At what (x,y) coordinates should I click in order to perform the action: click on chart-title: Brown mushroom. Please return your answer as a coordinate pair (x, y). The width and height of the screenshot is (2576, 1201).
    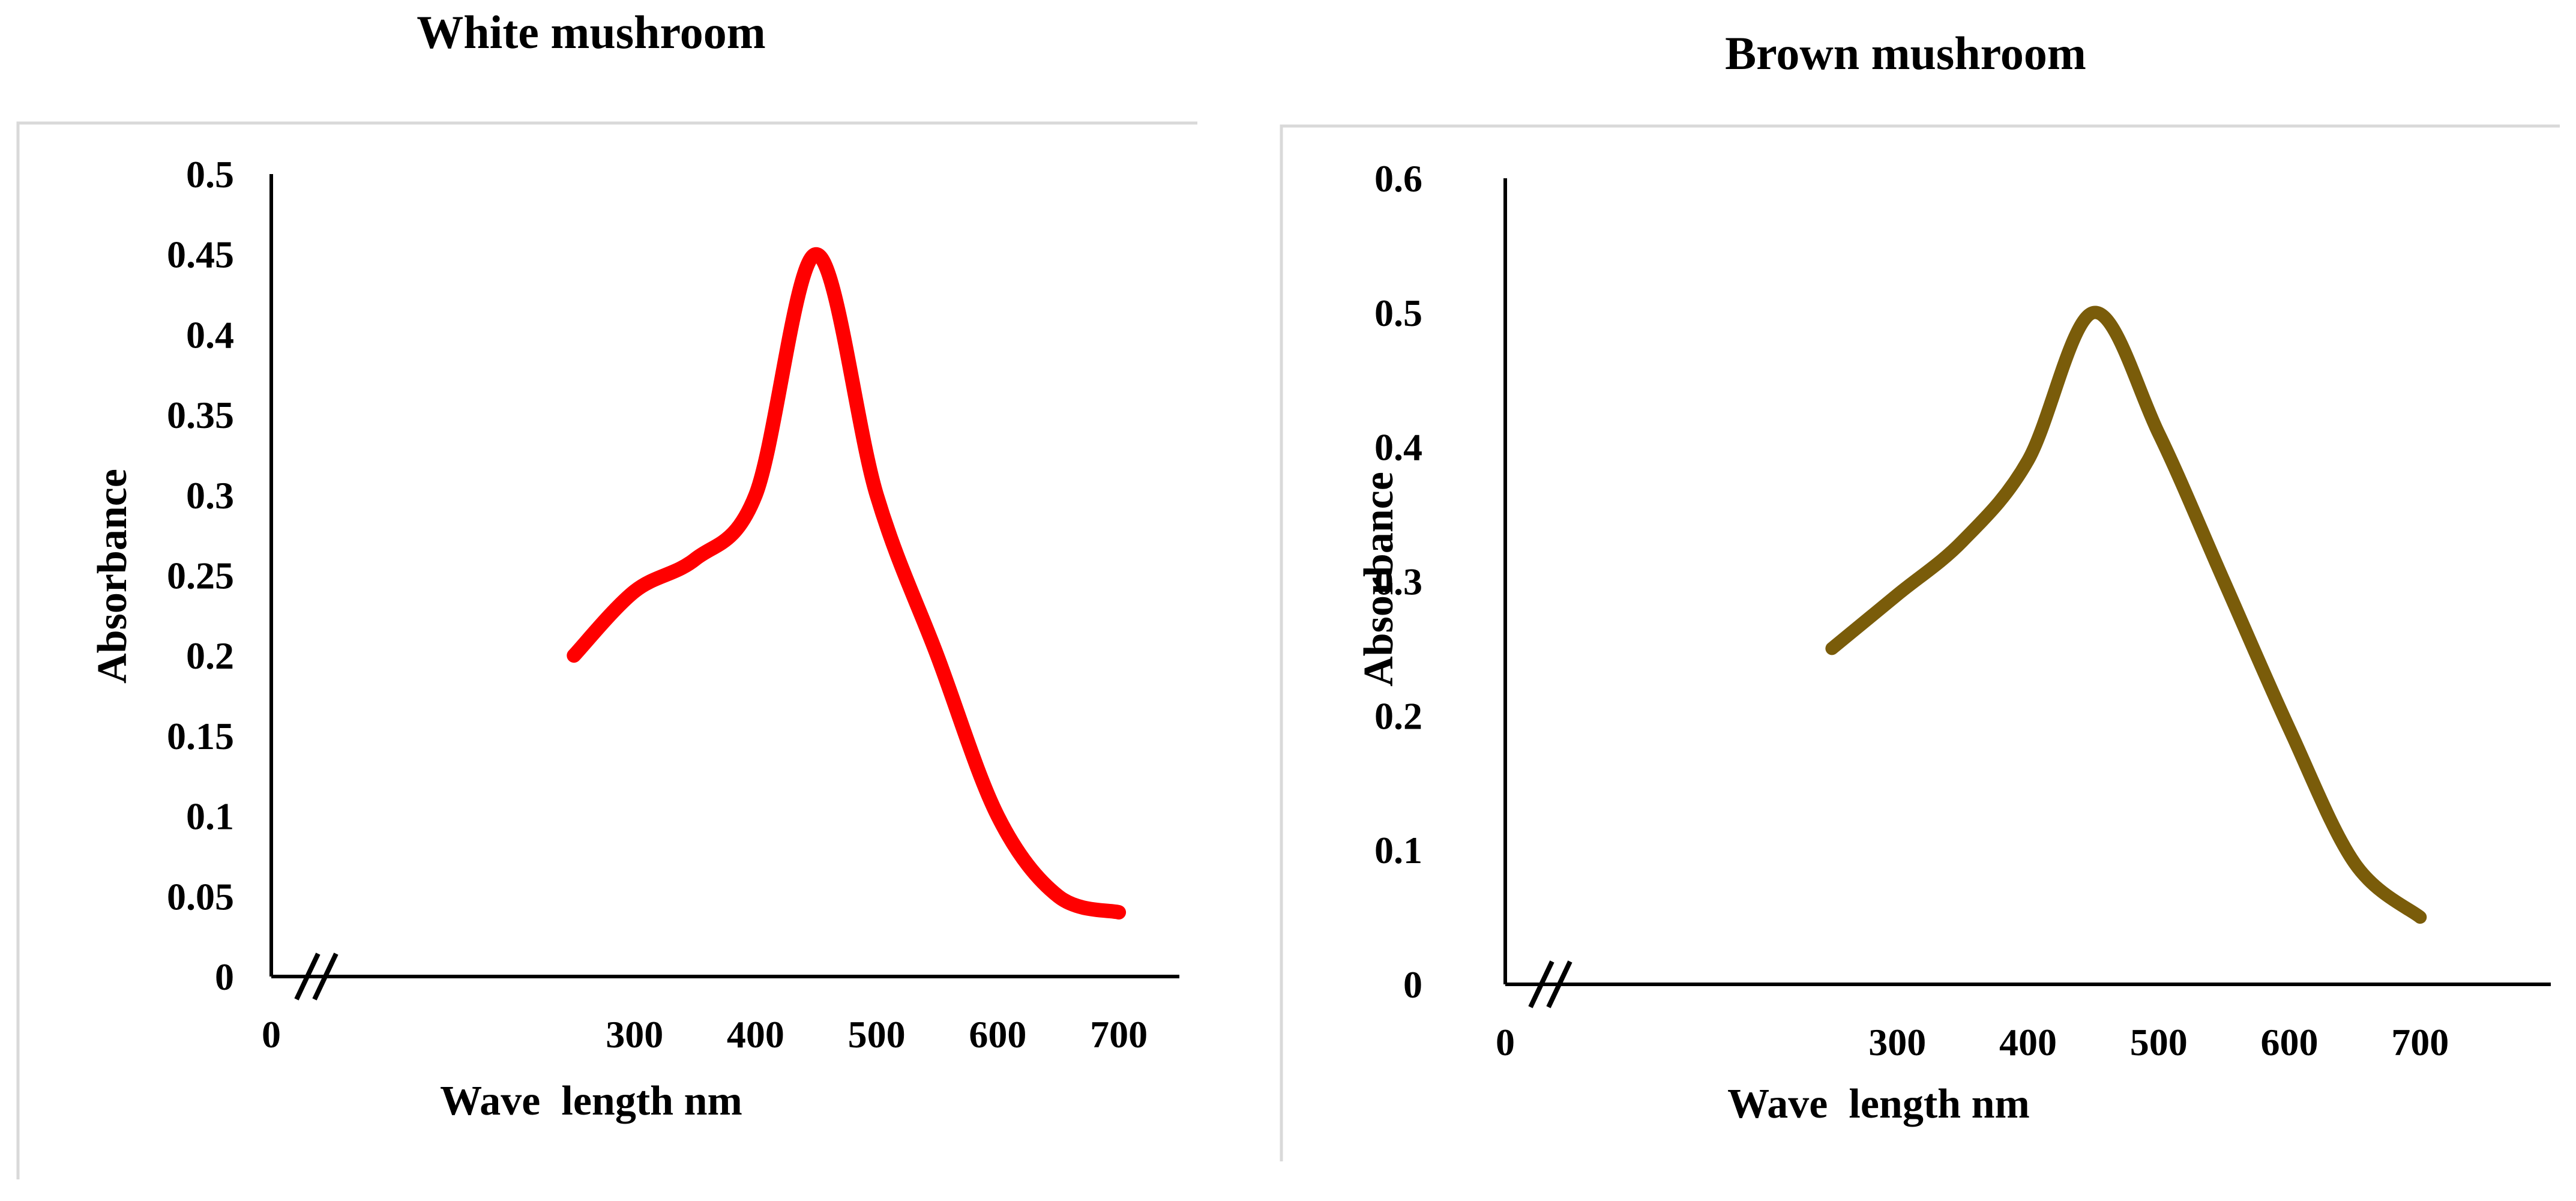
    Looking at the image, I should click on (1905, 53).